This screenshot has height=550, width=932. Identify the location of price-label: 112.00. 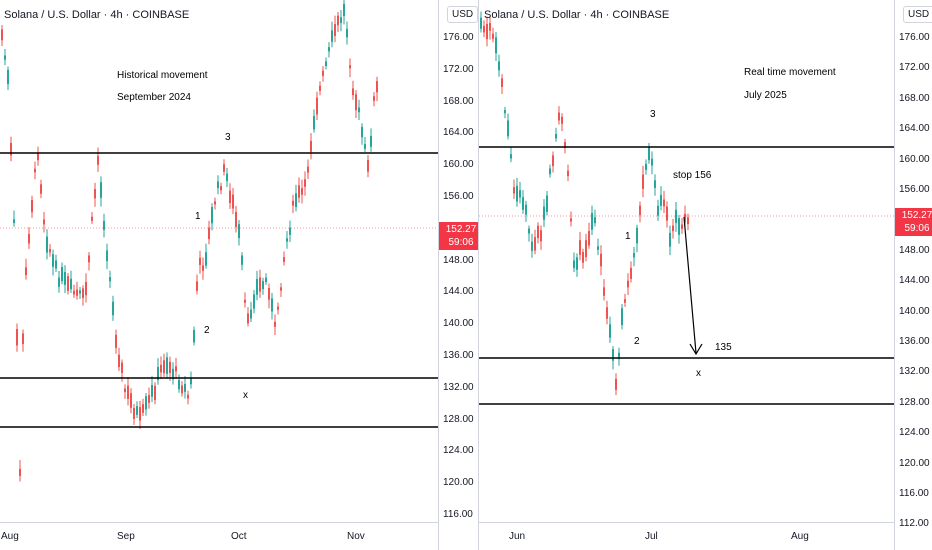
(914, 524).